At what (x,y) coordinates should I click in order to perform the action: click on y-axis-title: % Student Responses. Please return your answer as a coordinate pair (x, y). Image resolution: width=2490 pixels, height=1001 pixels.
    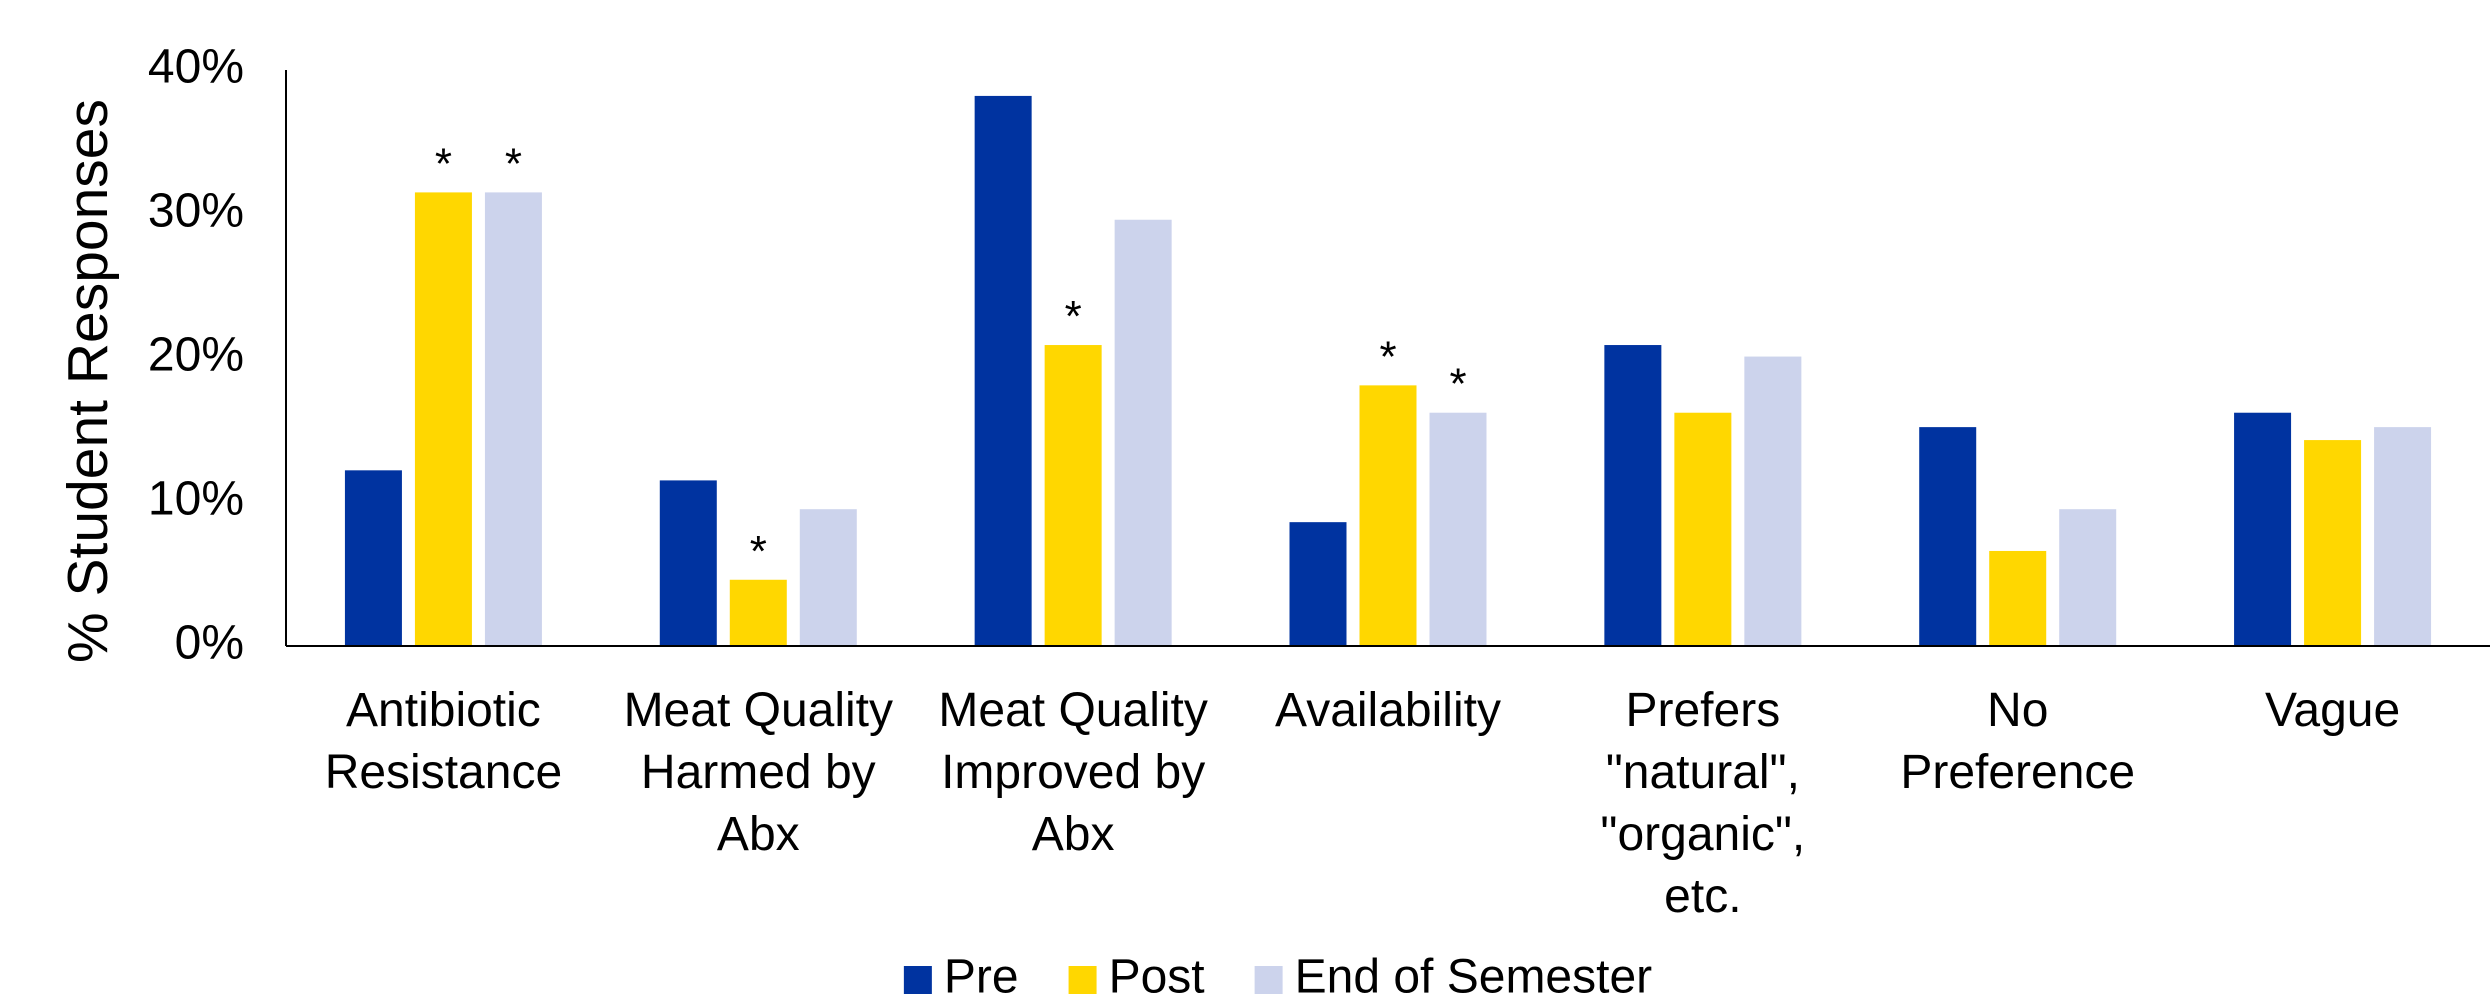
    Looking at the image, I should click on (88, 381).